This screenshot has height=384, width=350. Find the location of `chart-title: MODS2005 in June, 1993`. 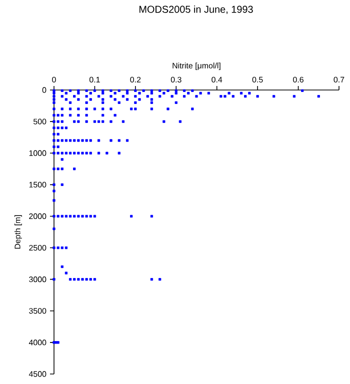

chart-title: MODS2005 in June, 1993 is located at coordinates (196, 10).